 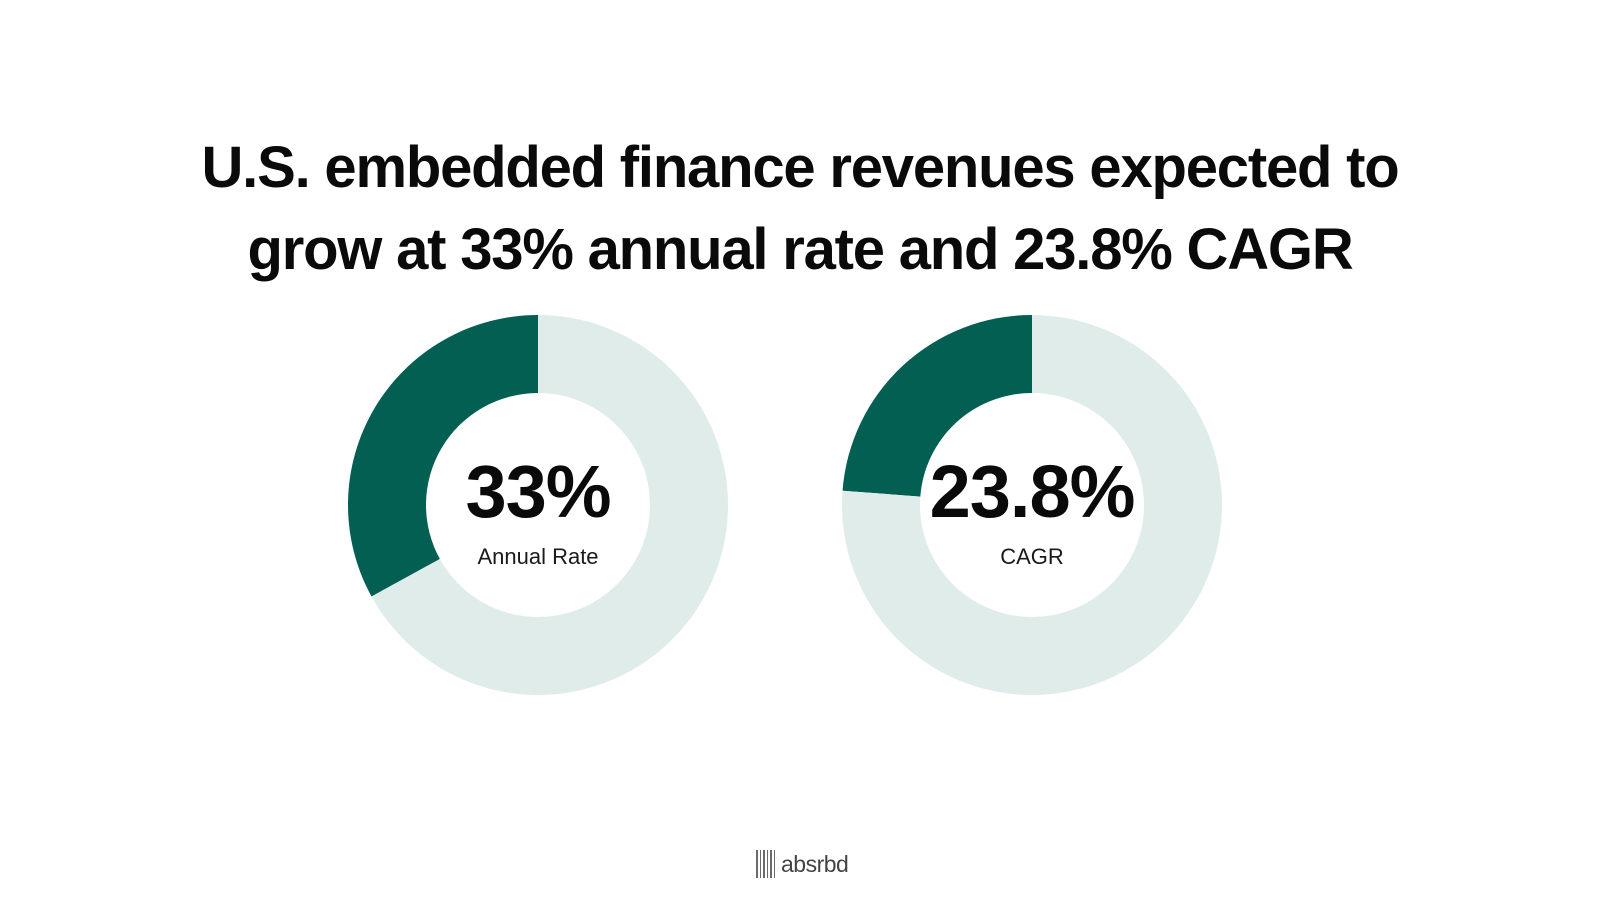 What do you see at coordinates (766, 864) in the screenshot?
I see `barcode-icon` at bounding box center [766, 864].